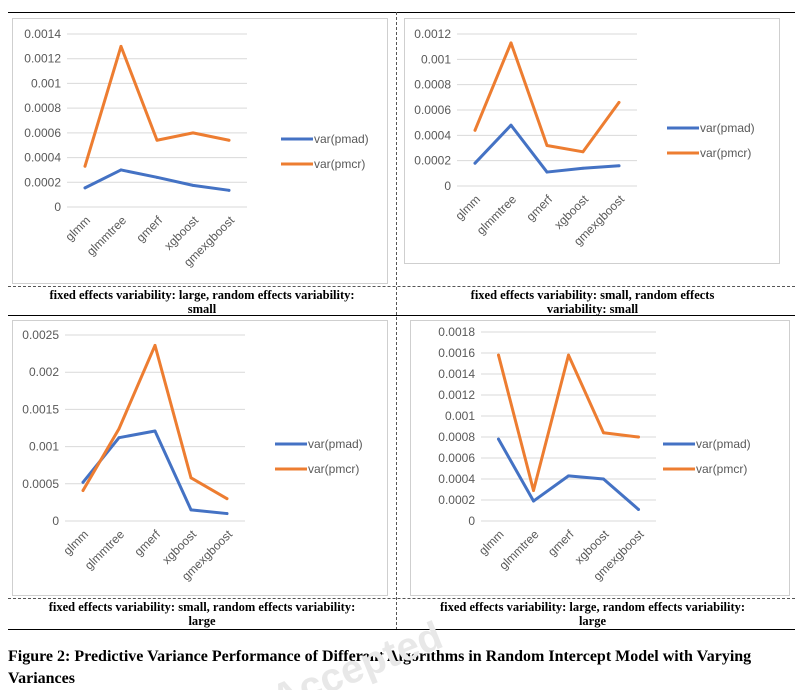 The image size is (803, 696). What do you see at coordinates (40, 484) in the screenshot?
I see `y-tick-label: 0.0005` at bounding box center [40, 484].